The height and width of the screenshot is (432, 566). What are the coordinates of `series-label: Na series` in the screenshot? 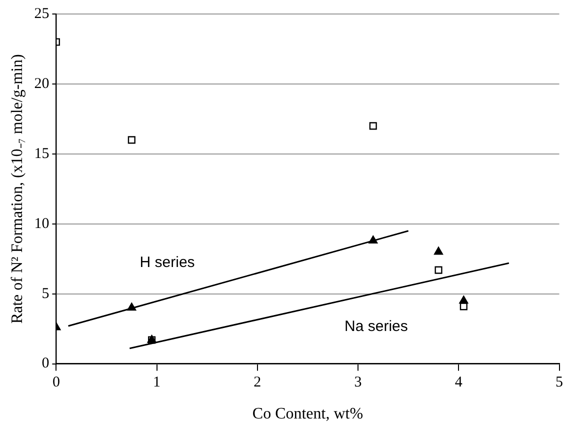 It's located at (376, 327).